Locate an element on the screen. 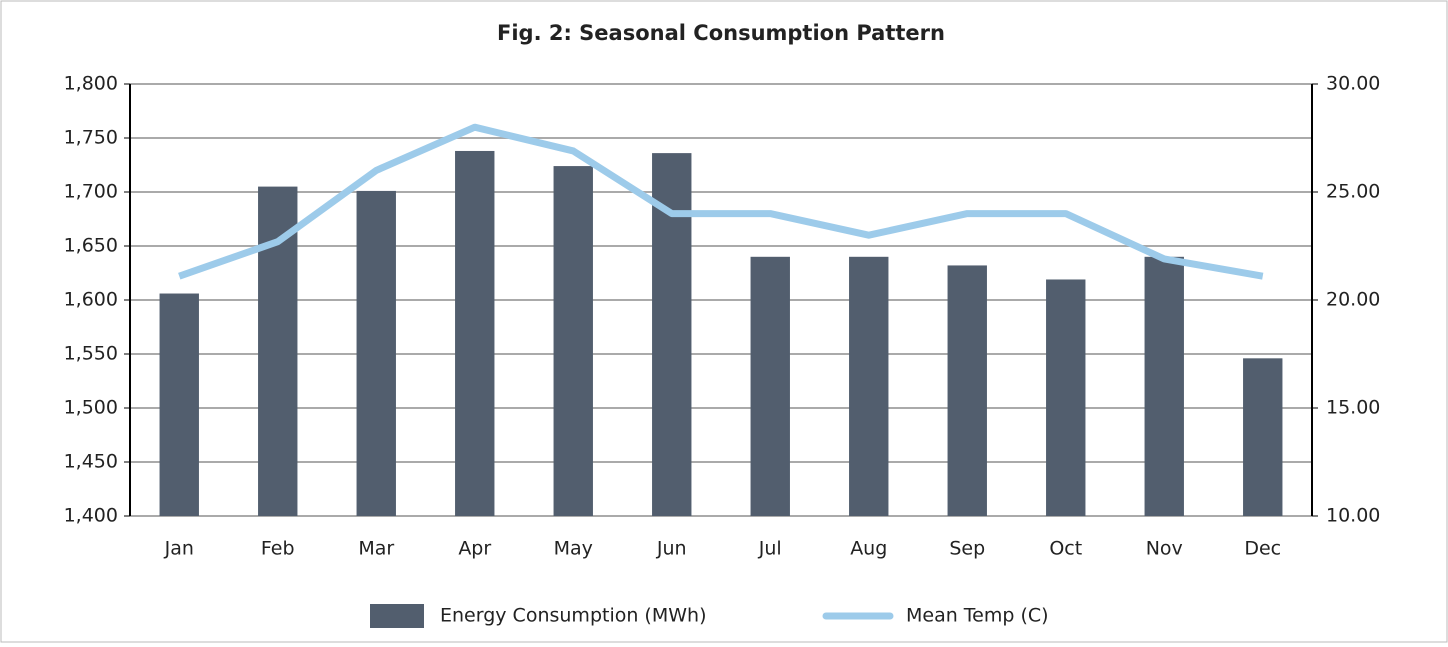 The height and width of the screenshot is (647, 1448). legend-label: Energy Consumption (MWh) is located at coordinates (573, 616).